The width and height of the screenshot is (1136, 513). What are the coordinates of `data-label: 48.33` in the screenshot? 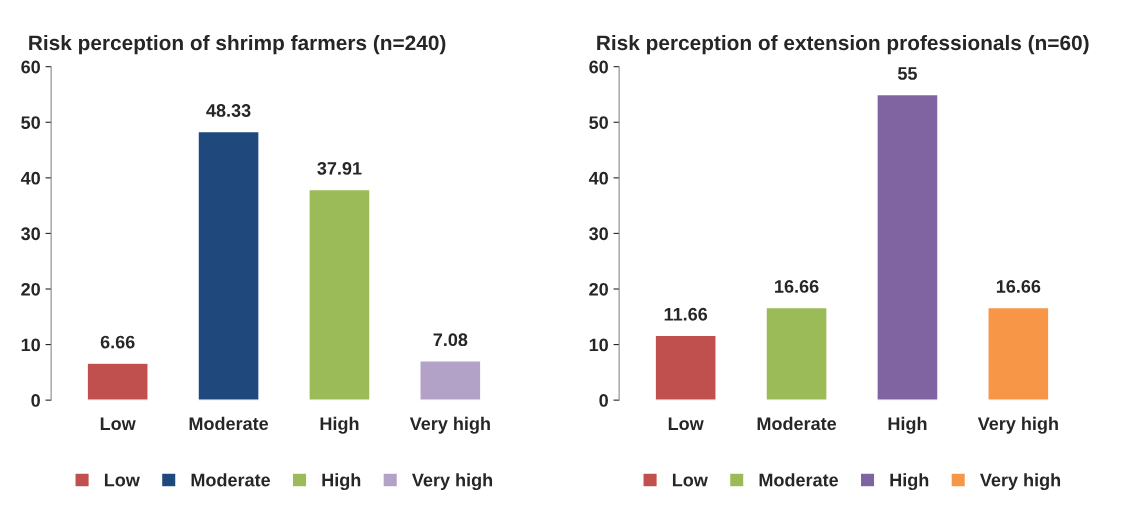 It's located at (228, 110).